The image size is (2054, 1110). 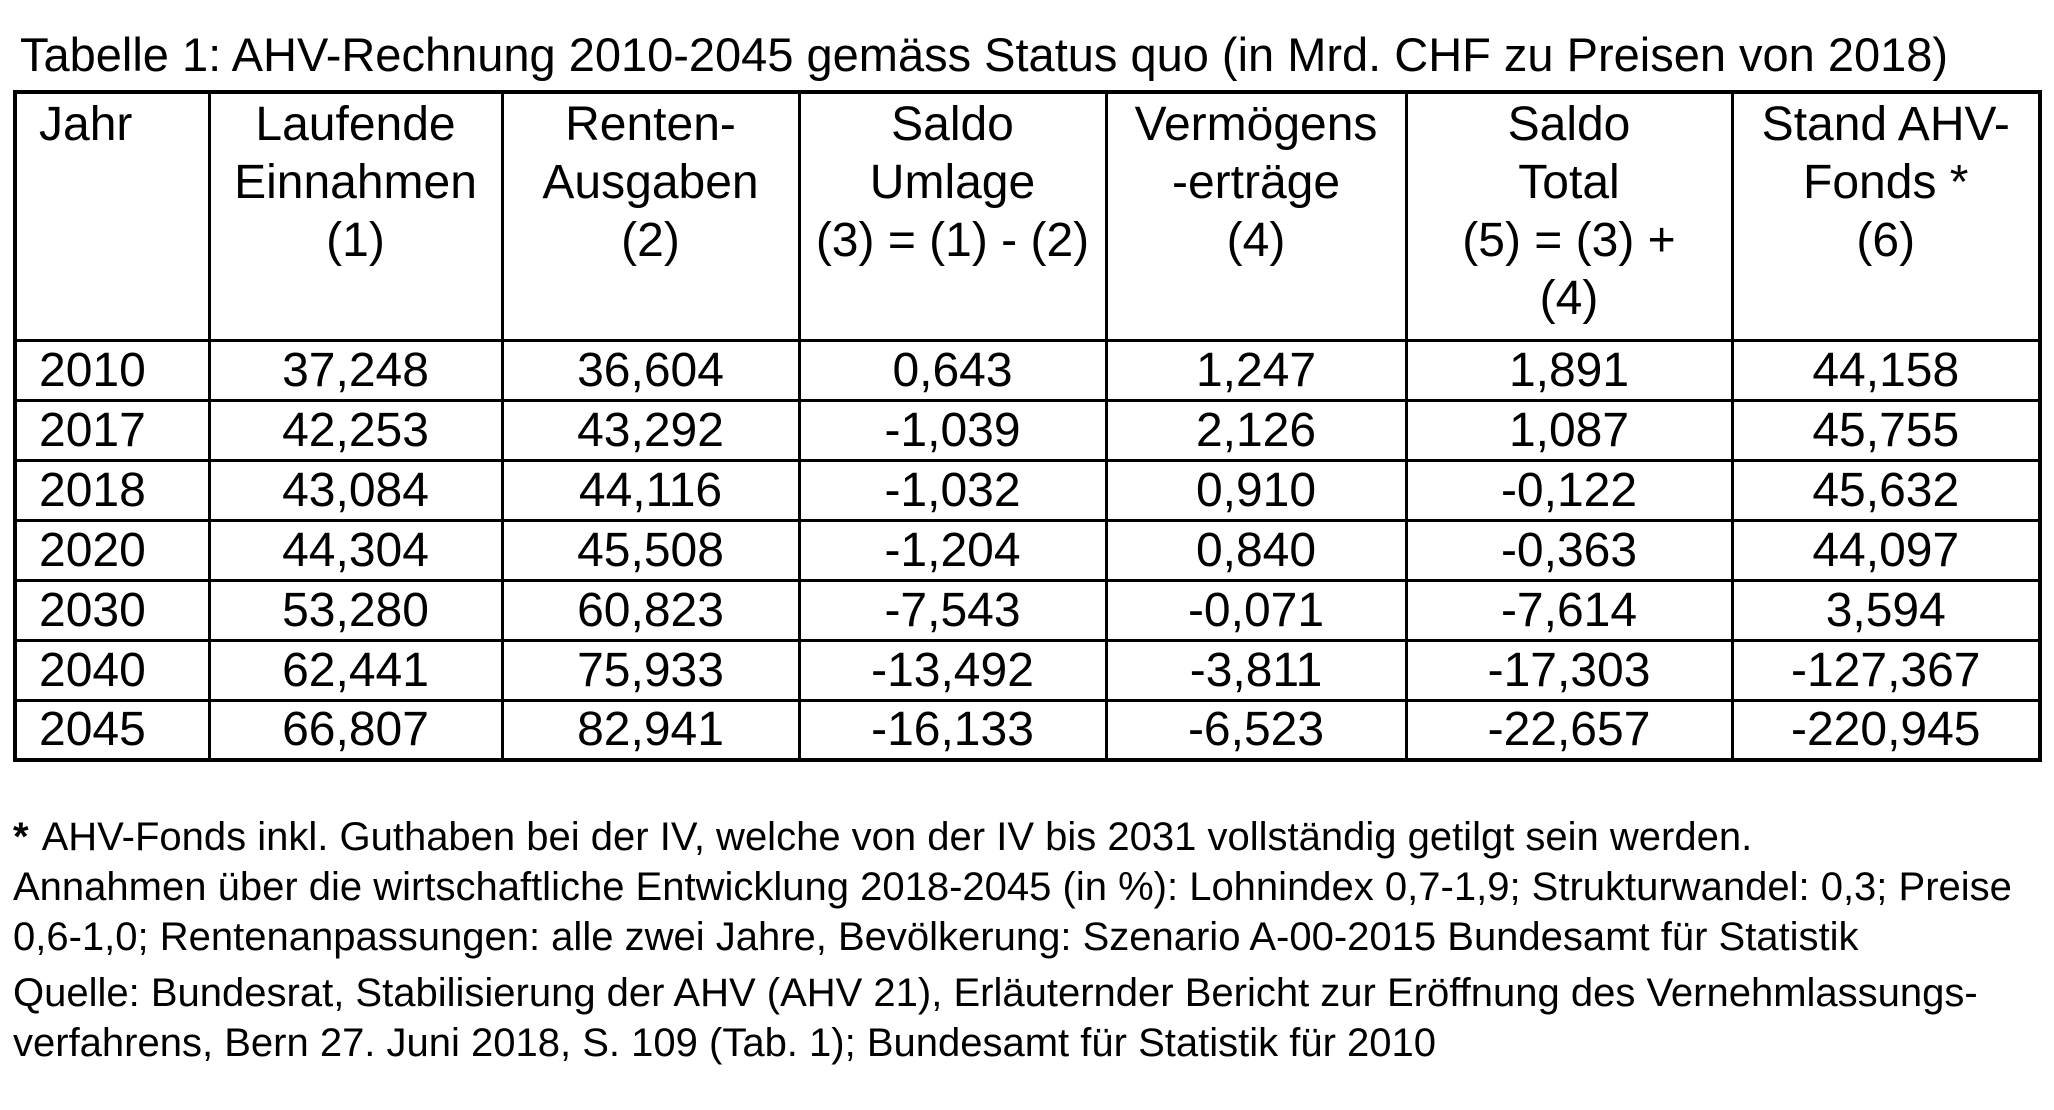 What do you see at coordinates (355, 370) in the screenshot?
I see `value-cell: 37,248` at bounding box center [355, 370].